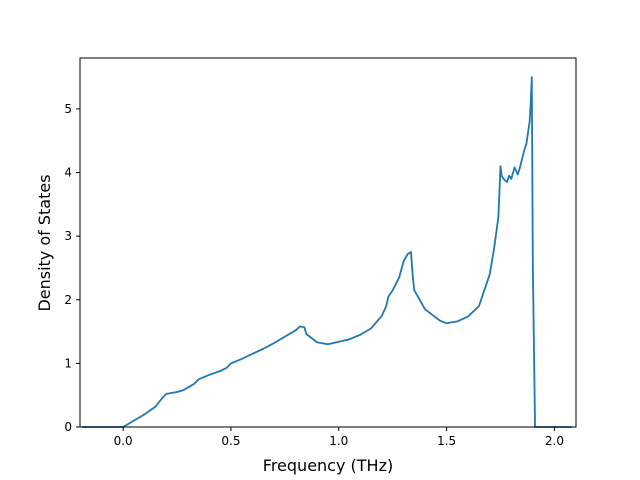  What do you see at coordinates (338, 441) in the screenshot?
I see `x-tick-label: 1.0` at bounding box center [338, 441].